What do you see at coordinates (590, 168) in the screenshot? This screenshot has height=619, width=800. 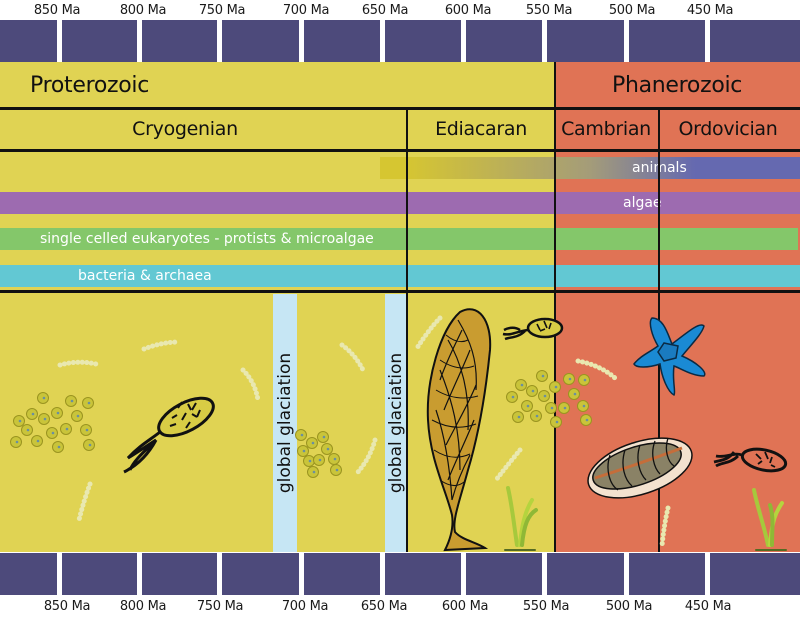 I see `life-range-animals: animals` at bounding box center [590, 168].